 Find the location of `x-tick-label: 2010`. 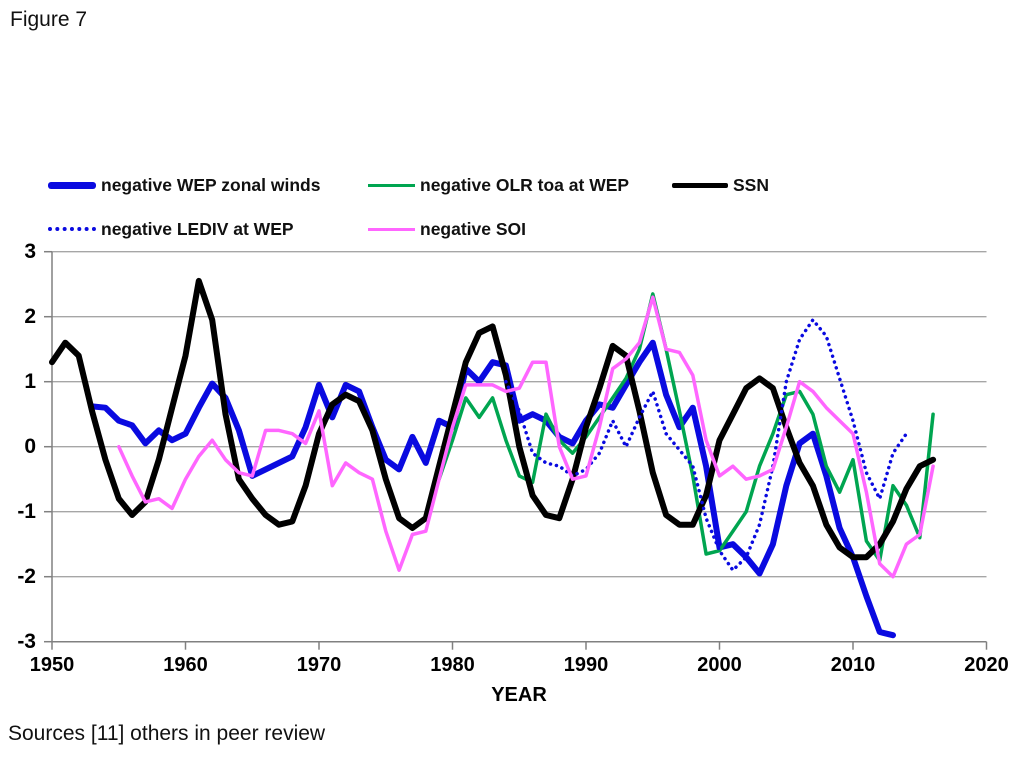

x-tick-label: 2010 is located at coordinates (853, 665).